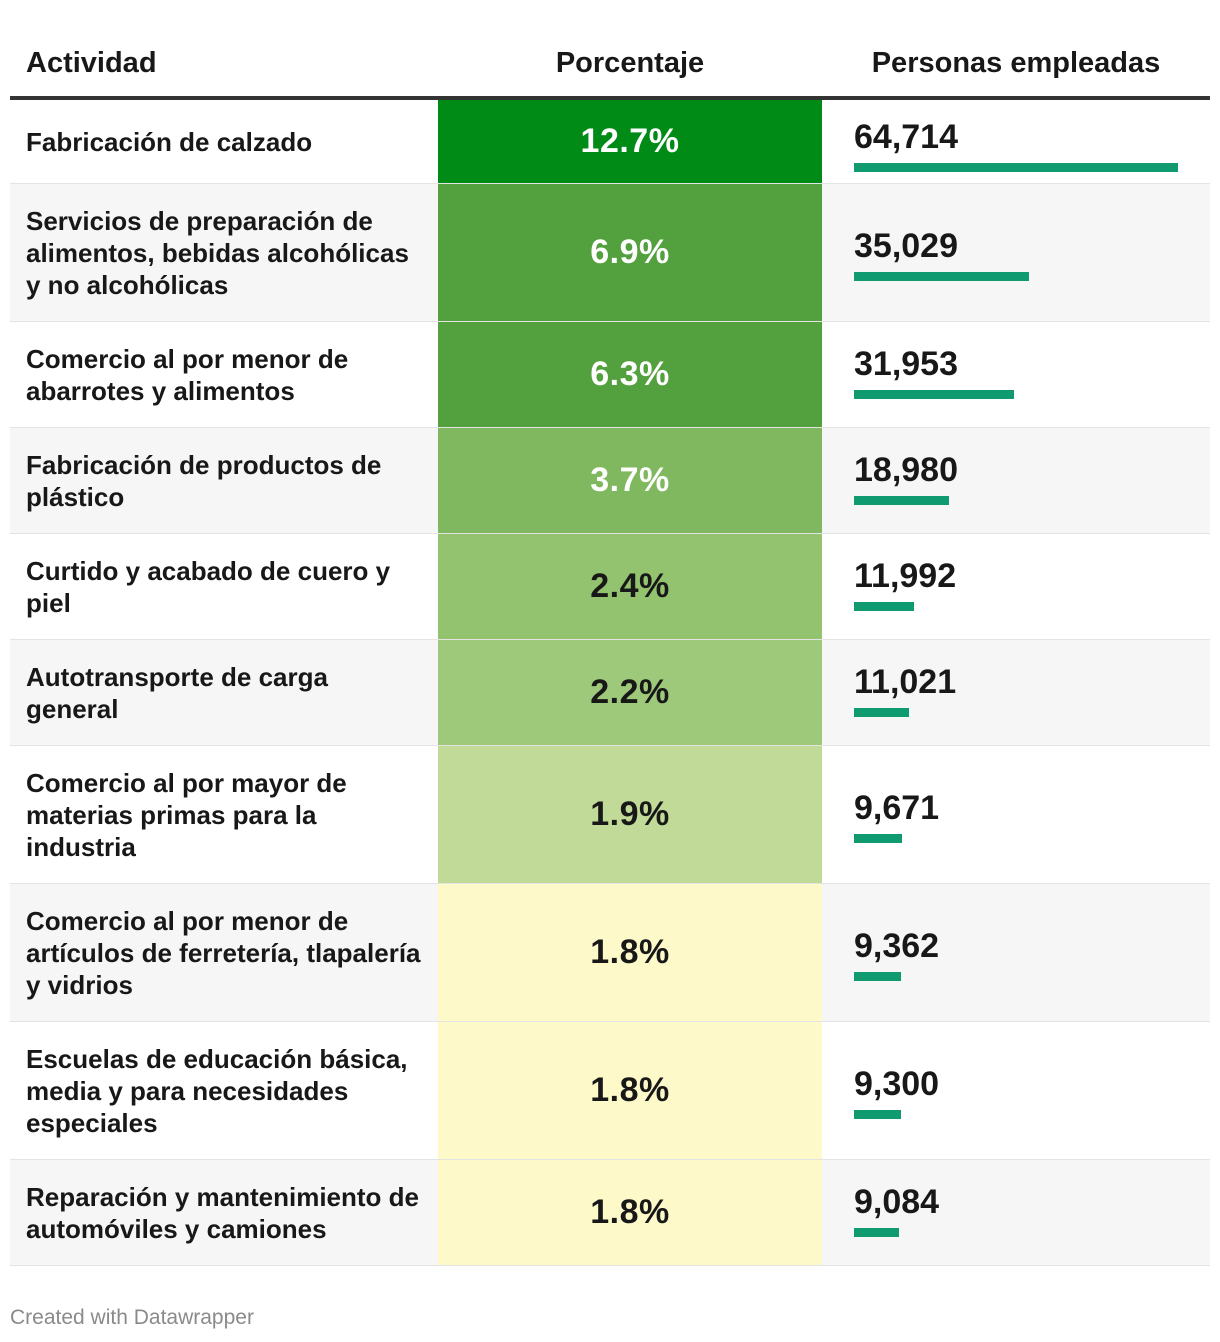  What do you see at coordinates (204, 480) in the screenshot?
I see `cell-actividad: Fabricación de productos de plástico` at bounding box center [204, 480].